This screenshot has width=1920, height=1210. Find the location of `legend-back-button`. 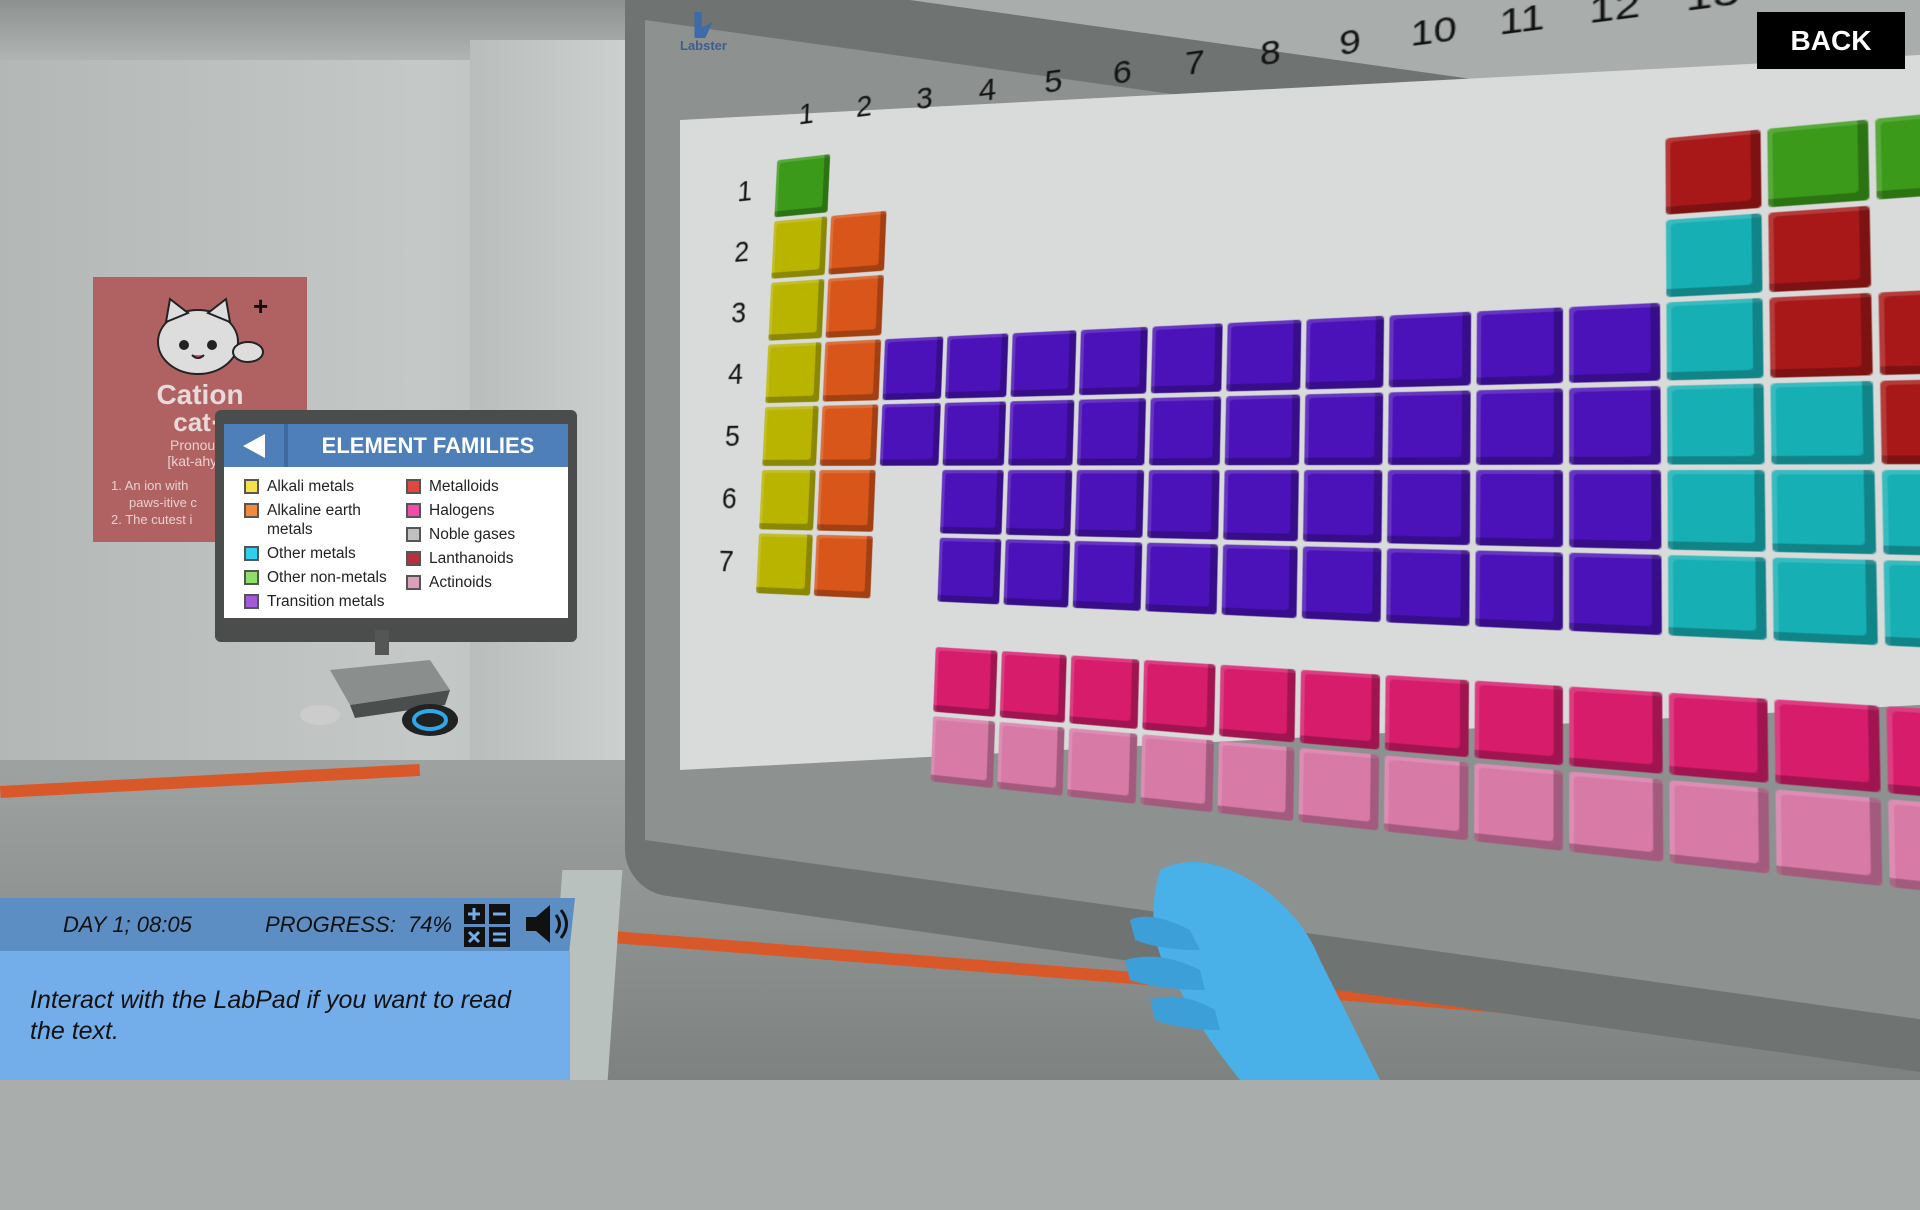

legend-back-button is located at coordinates (256, 445).